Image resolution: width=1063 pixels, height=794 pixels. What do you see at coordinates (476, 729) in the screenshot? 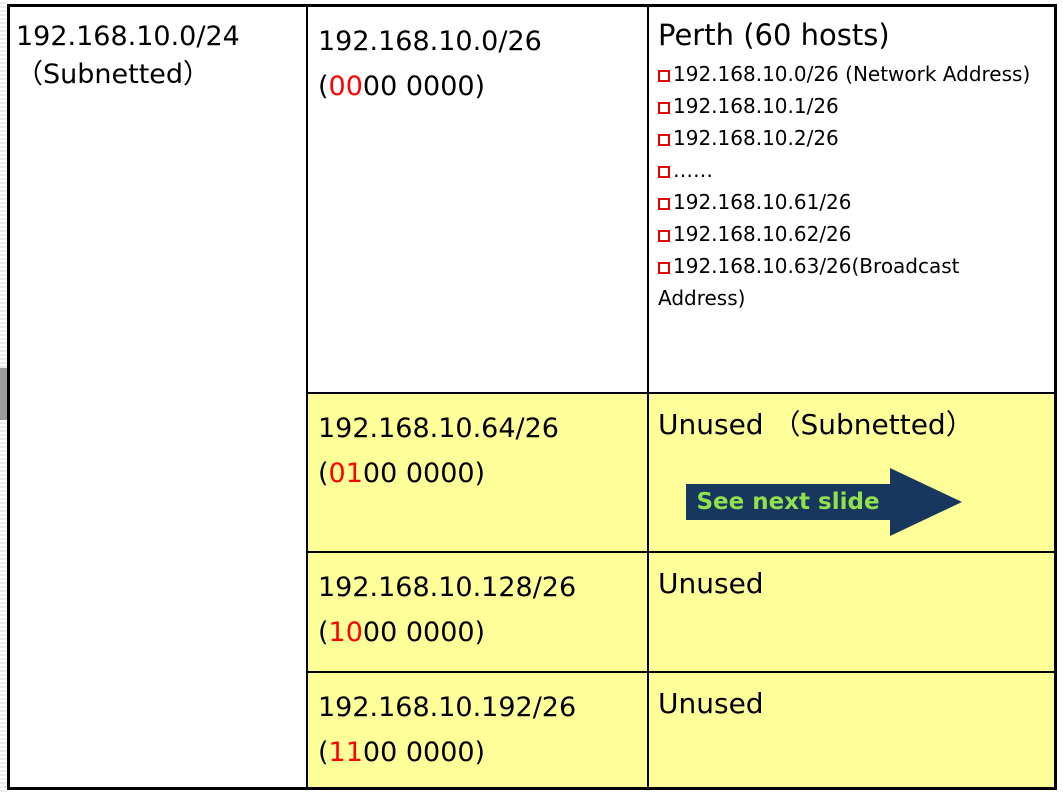
I see `subnet-cell-3: 192.168.10.192/26 (1100 0000)` at bounding box center [476, 729].